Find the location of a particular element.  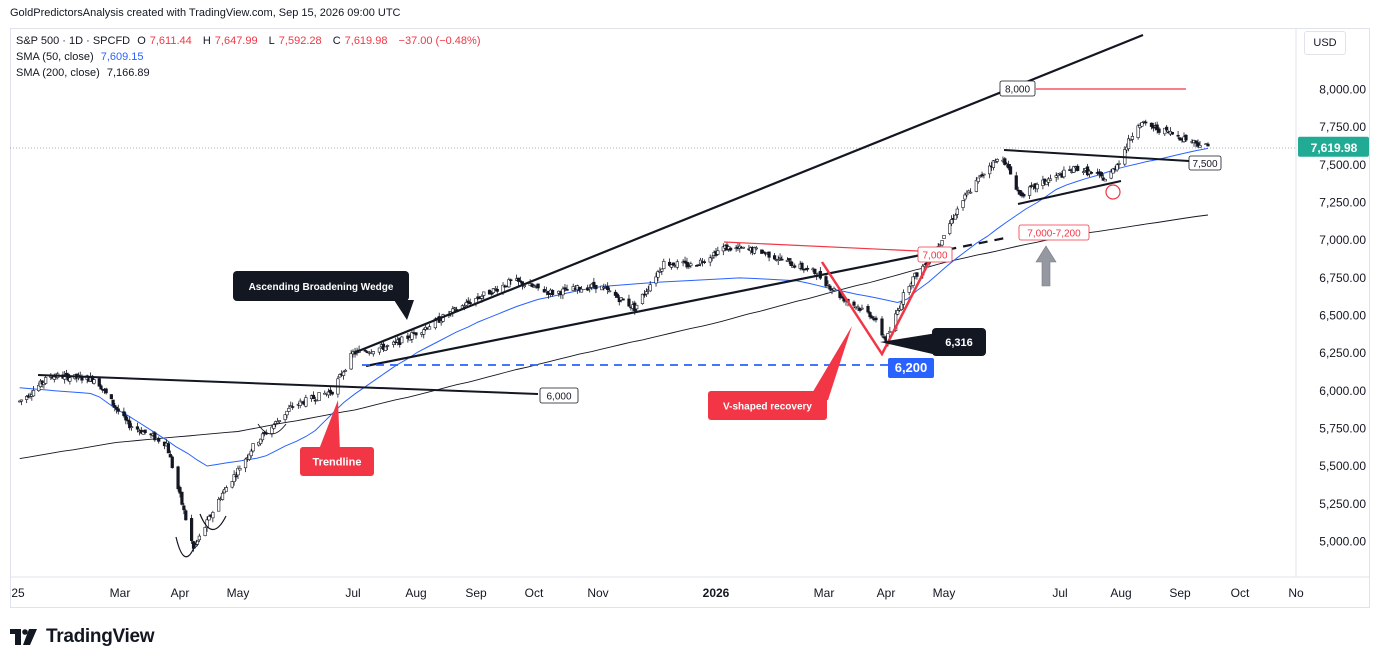

legend-low-label: L is located at coordinates (271, 41).